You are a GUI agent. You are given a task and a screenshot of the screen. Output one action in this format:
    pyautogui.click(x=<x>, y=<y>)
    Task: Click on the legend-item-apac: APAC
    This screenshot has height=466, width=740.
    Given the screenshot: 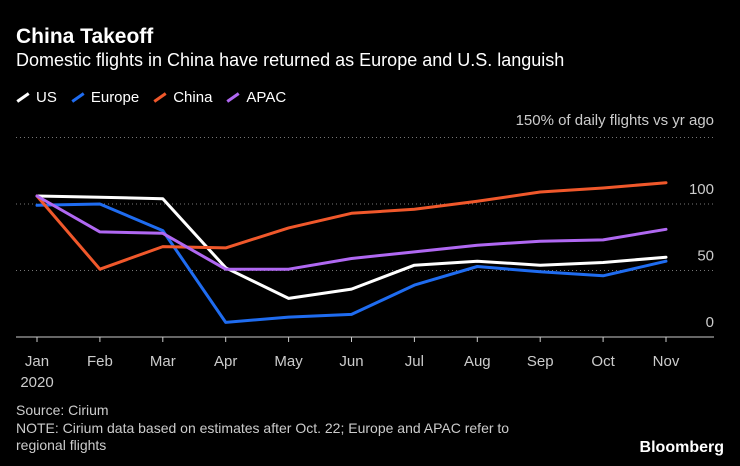 What is the action you would take?
    pyautogui.click(x=256, y=97)
    